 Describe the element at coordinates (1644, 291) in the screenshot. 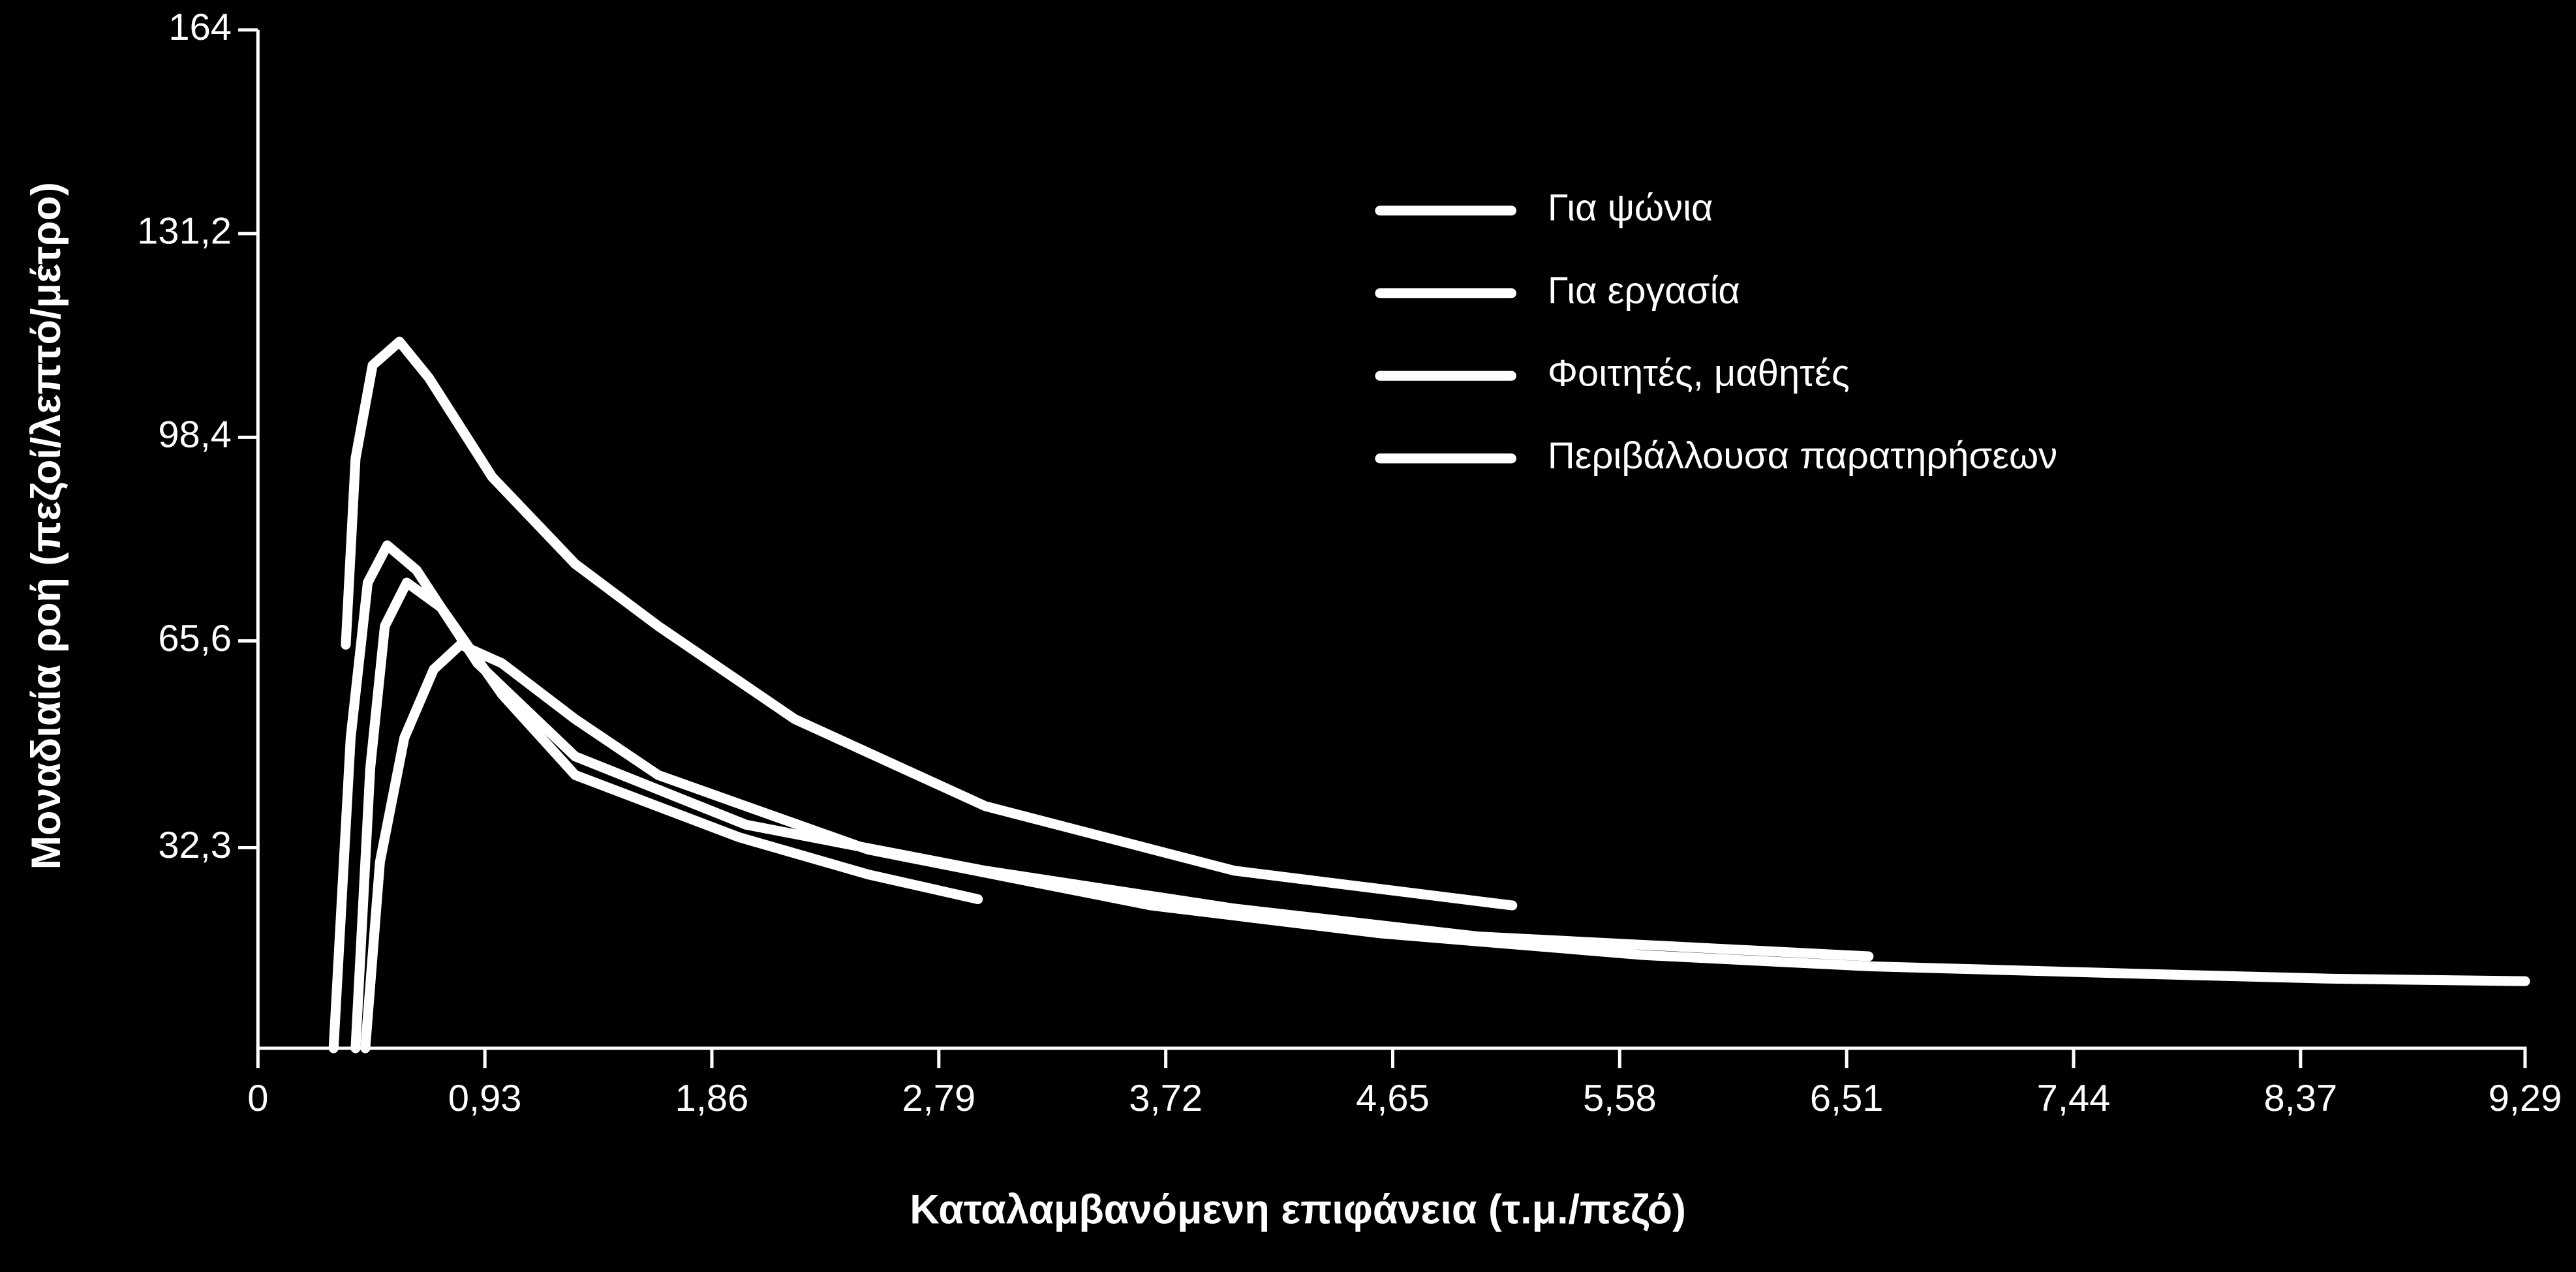

I see `legend-label: Για εργασία` at that location.